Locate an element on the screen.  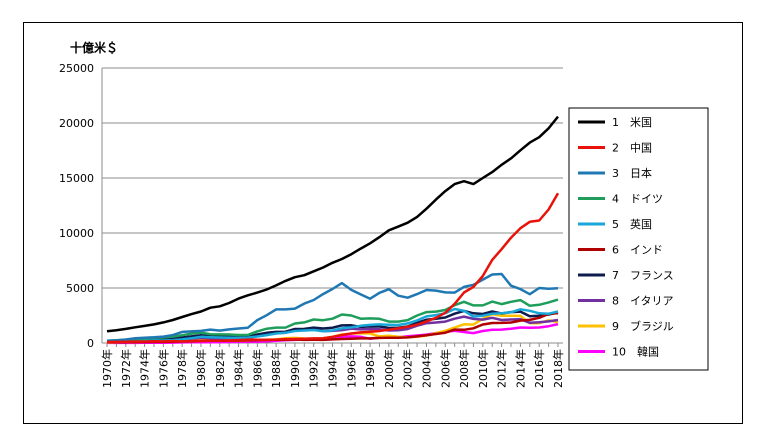
legend-entry: 7 フランス is located at coordinates (643, 275).